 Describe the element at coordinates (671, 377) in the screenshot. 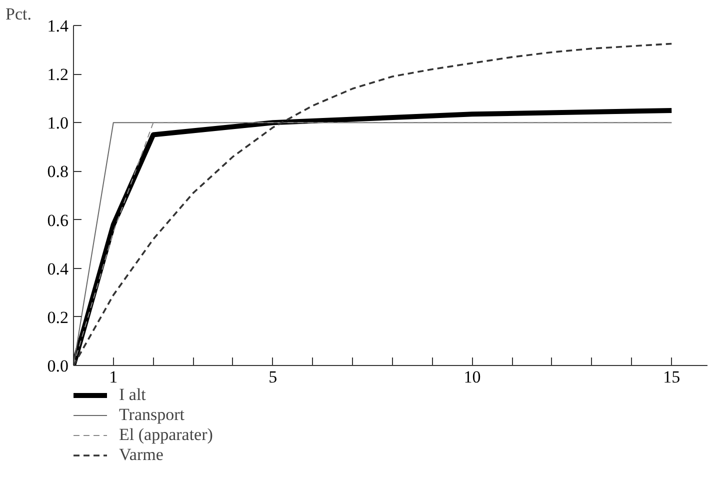

I see `x-tick-label: 15` at that location.